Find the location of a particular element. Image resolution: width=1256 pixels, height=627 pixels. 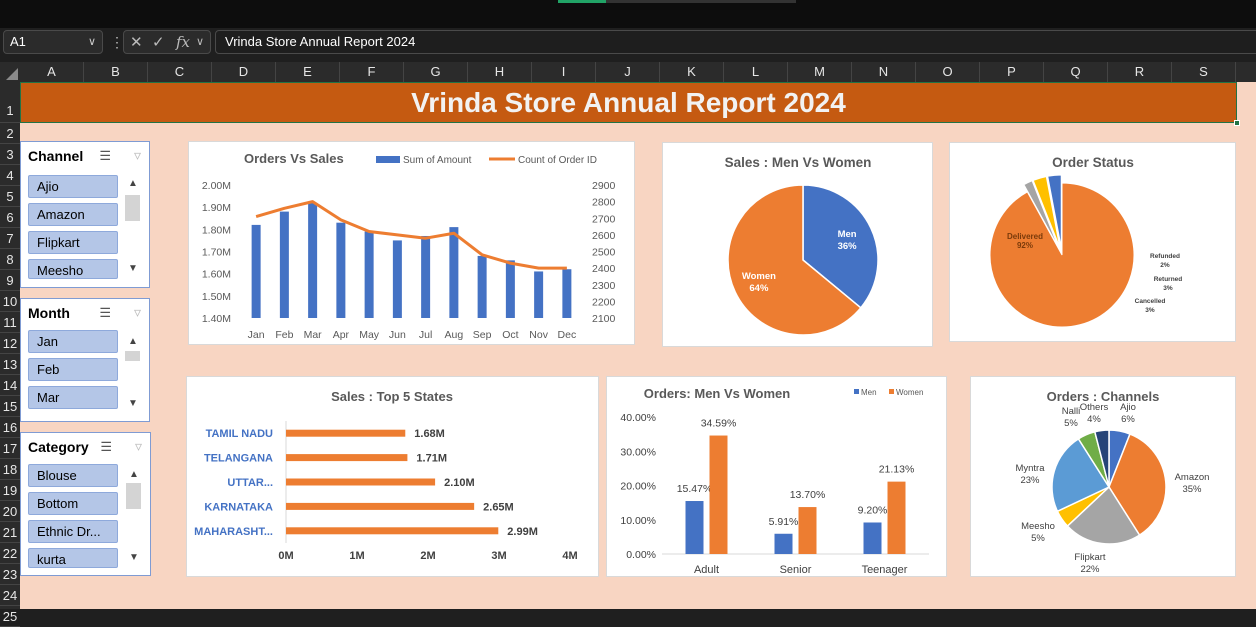

column-header-c: C is located at coordinates (180, 72).